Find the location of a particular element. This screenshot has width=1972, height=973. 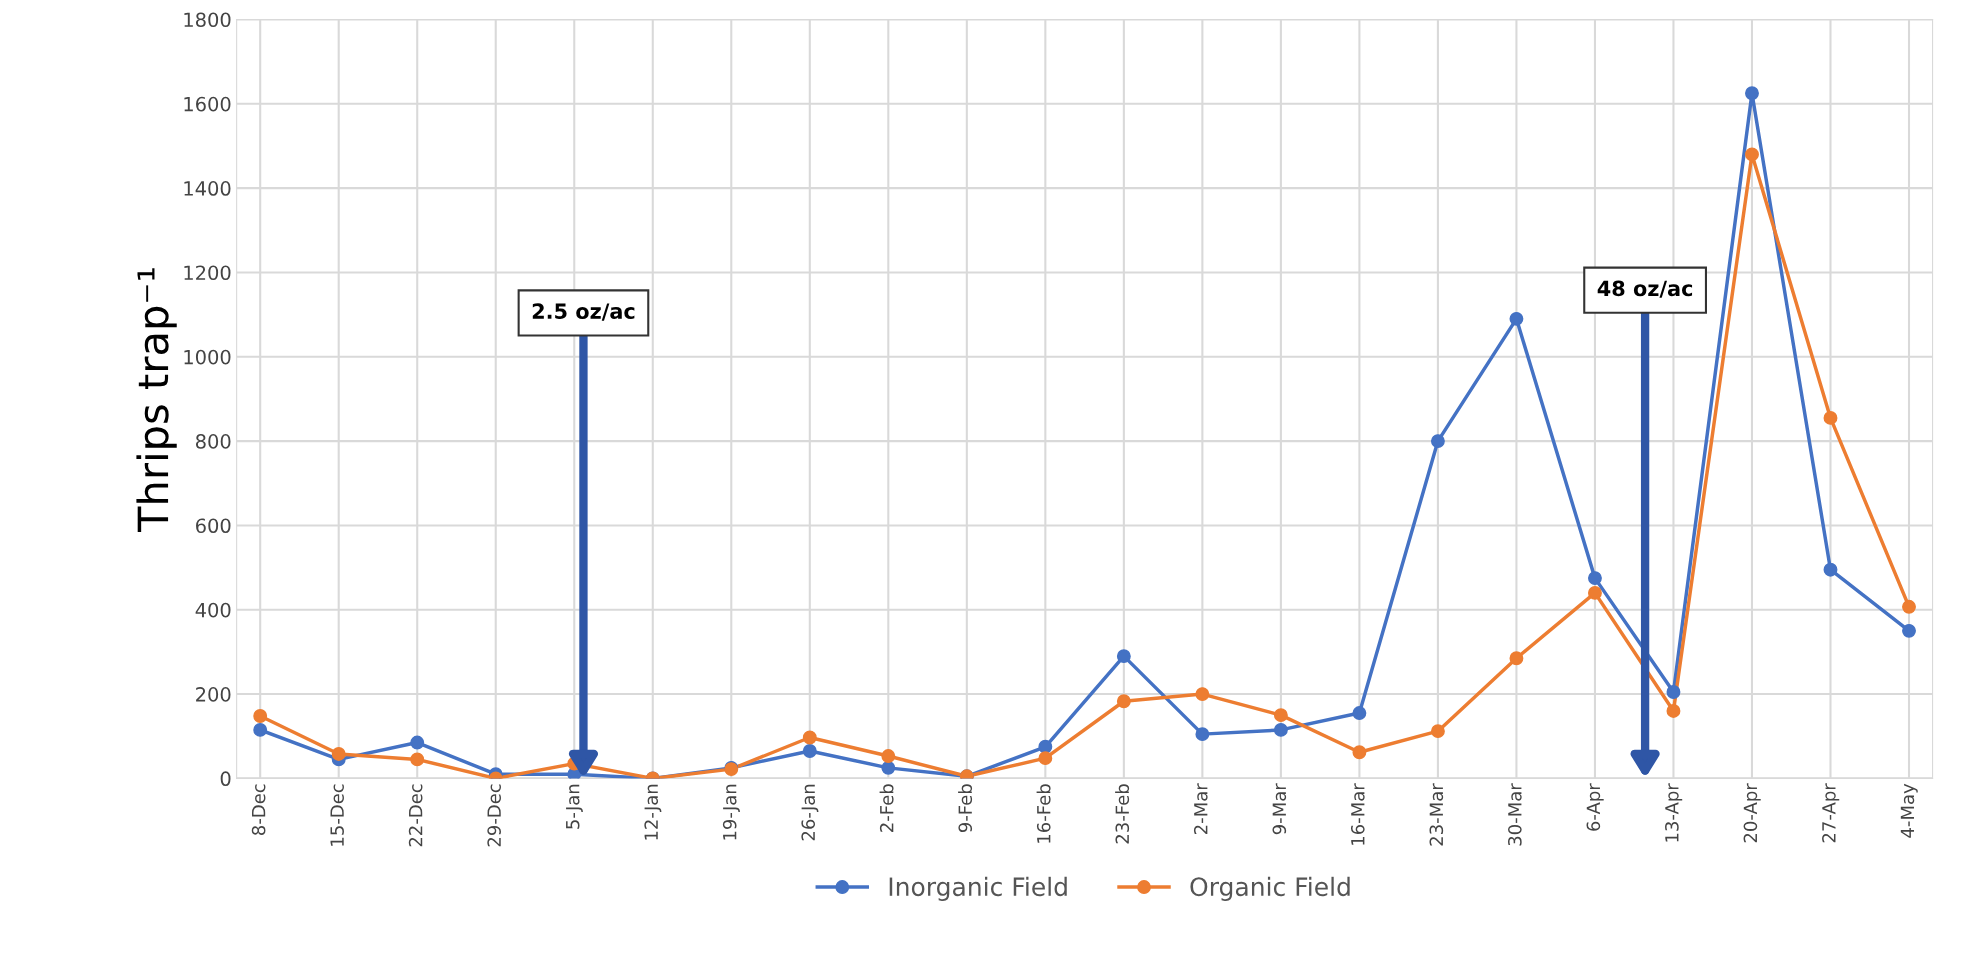

x-tick-label: 22-Dec is located at coordinates (415, 815).